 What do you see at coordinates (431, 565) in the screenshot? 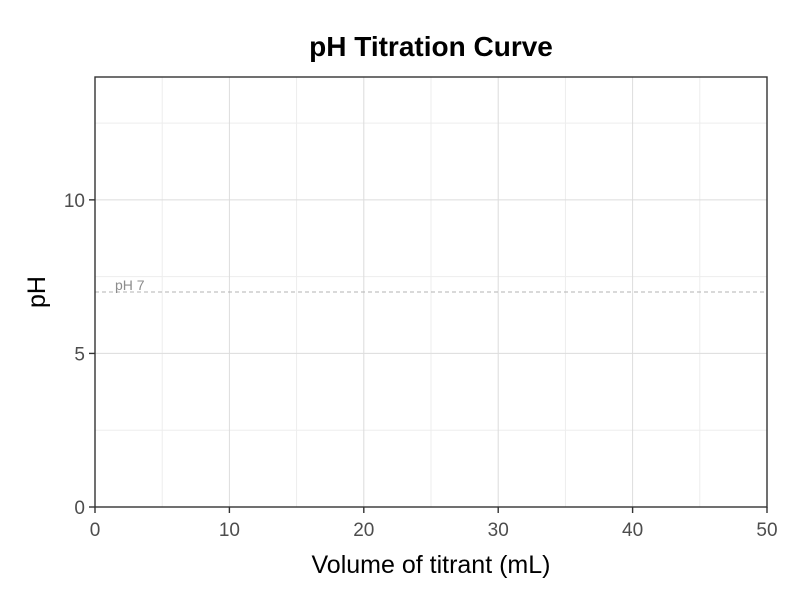
I see `x-axis-label: Volume of titrant (mL)` at bounding box center [431, 565].